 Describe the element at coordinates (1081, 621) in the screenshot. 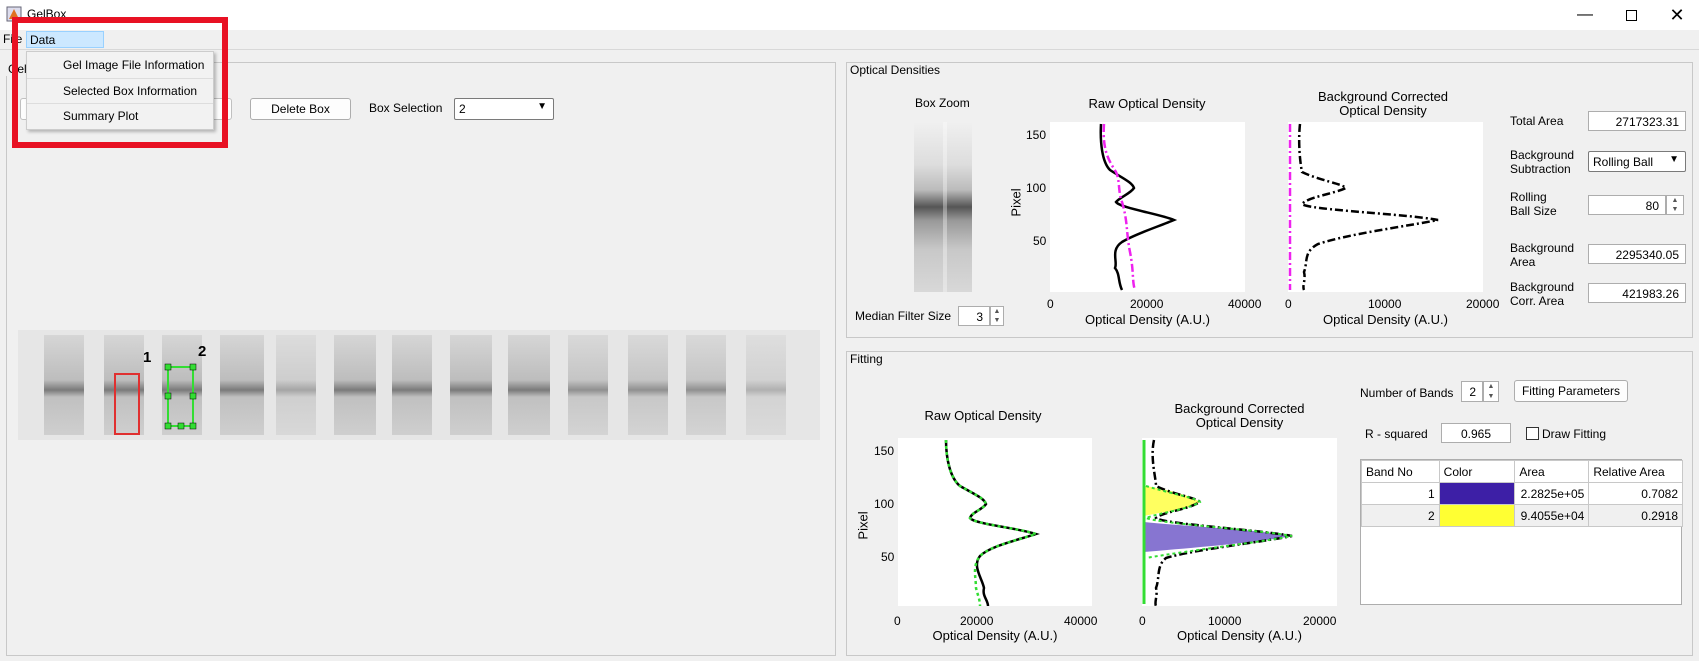

I see `fit-raw-xtick-40000: 40000` at that location.